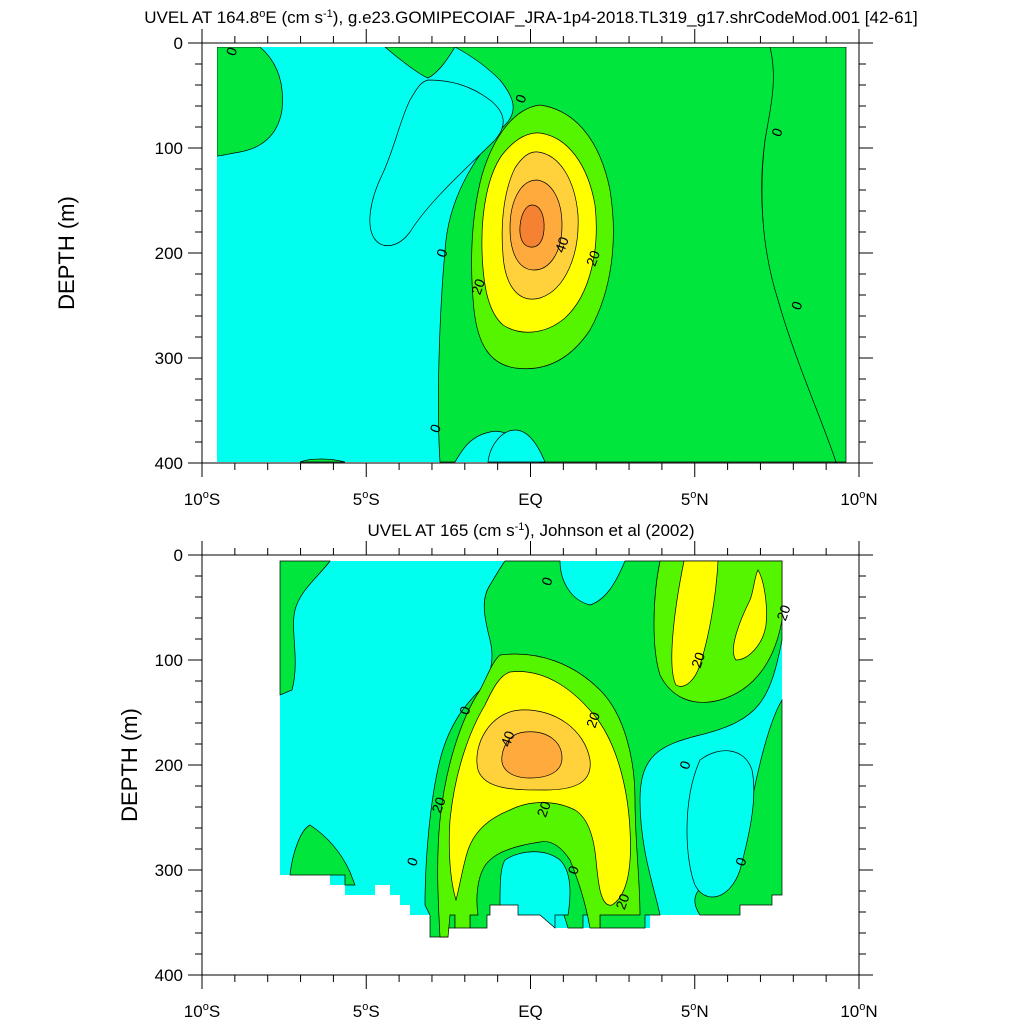  Describe the element at coordinates (169, 870) in the screenshot. I see `panel-2-y-tick-label: 300` at that location.